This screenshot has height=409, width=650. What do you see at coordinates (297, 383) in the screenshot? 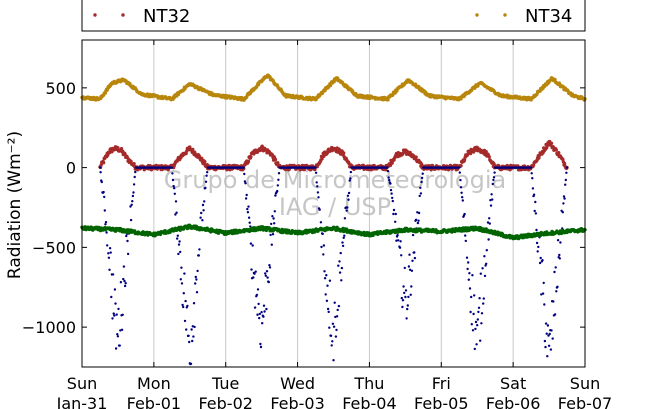
I see `x-tick-day: Wed` at bounding box center [297, 383].